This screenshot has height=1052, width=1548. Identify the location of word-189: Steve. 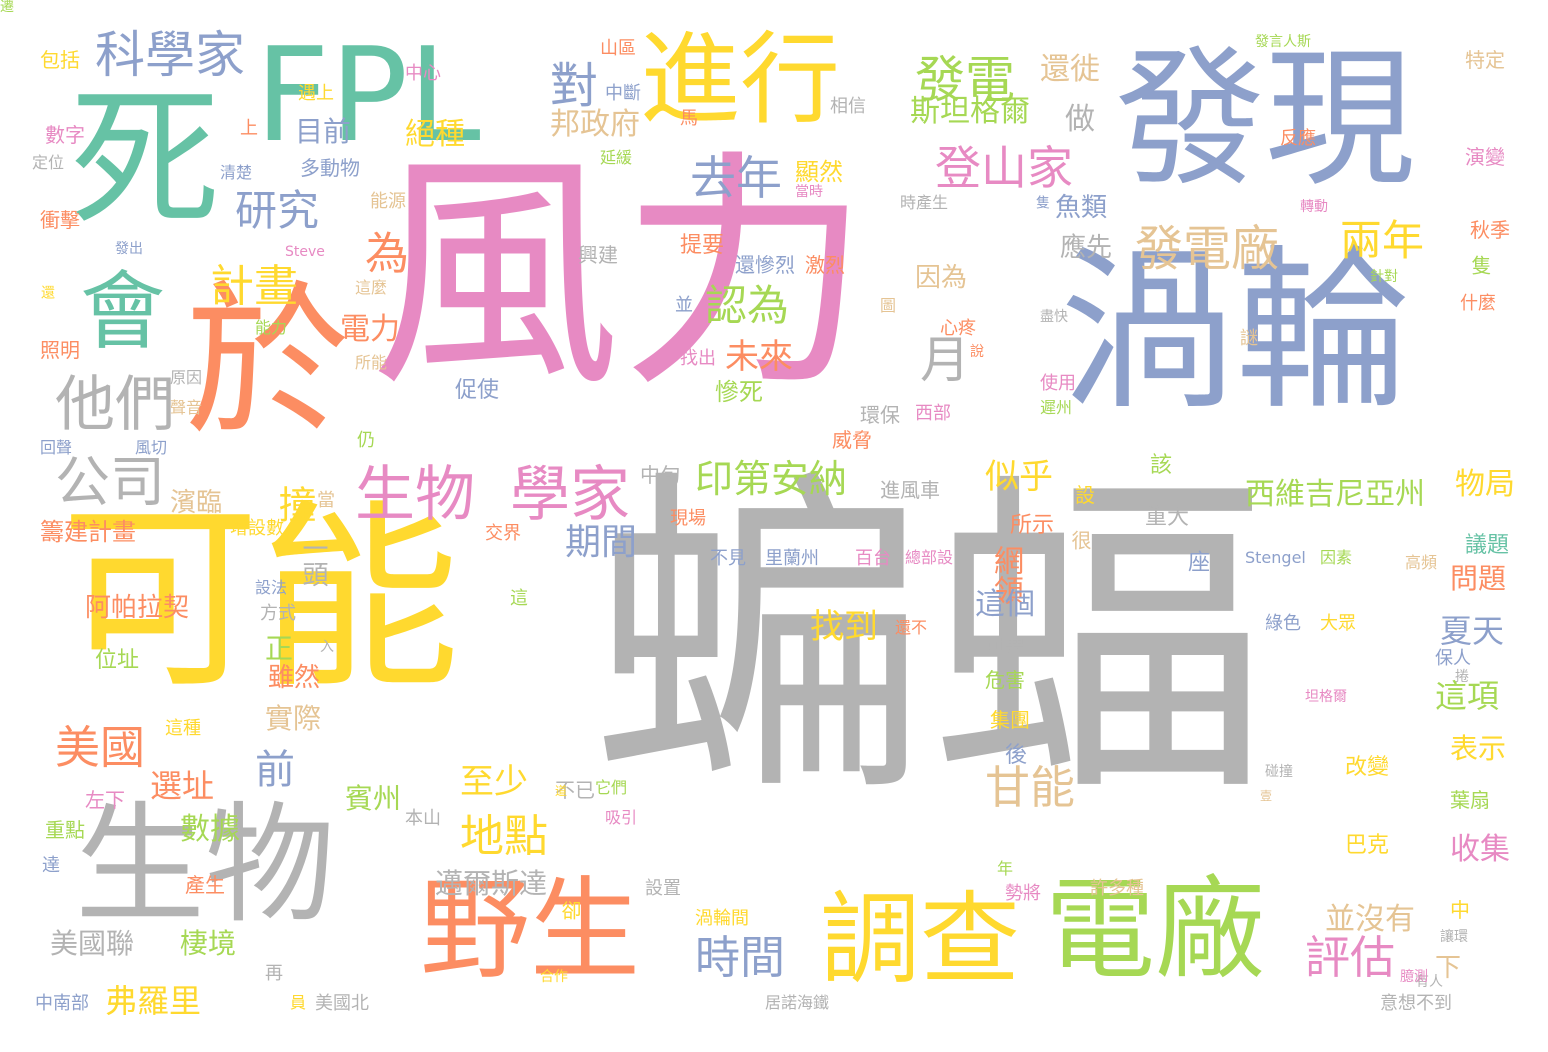
(305, 252).